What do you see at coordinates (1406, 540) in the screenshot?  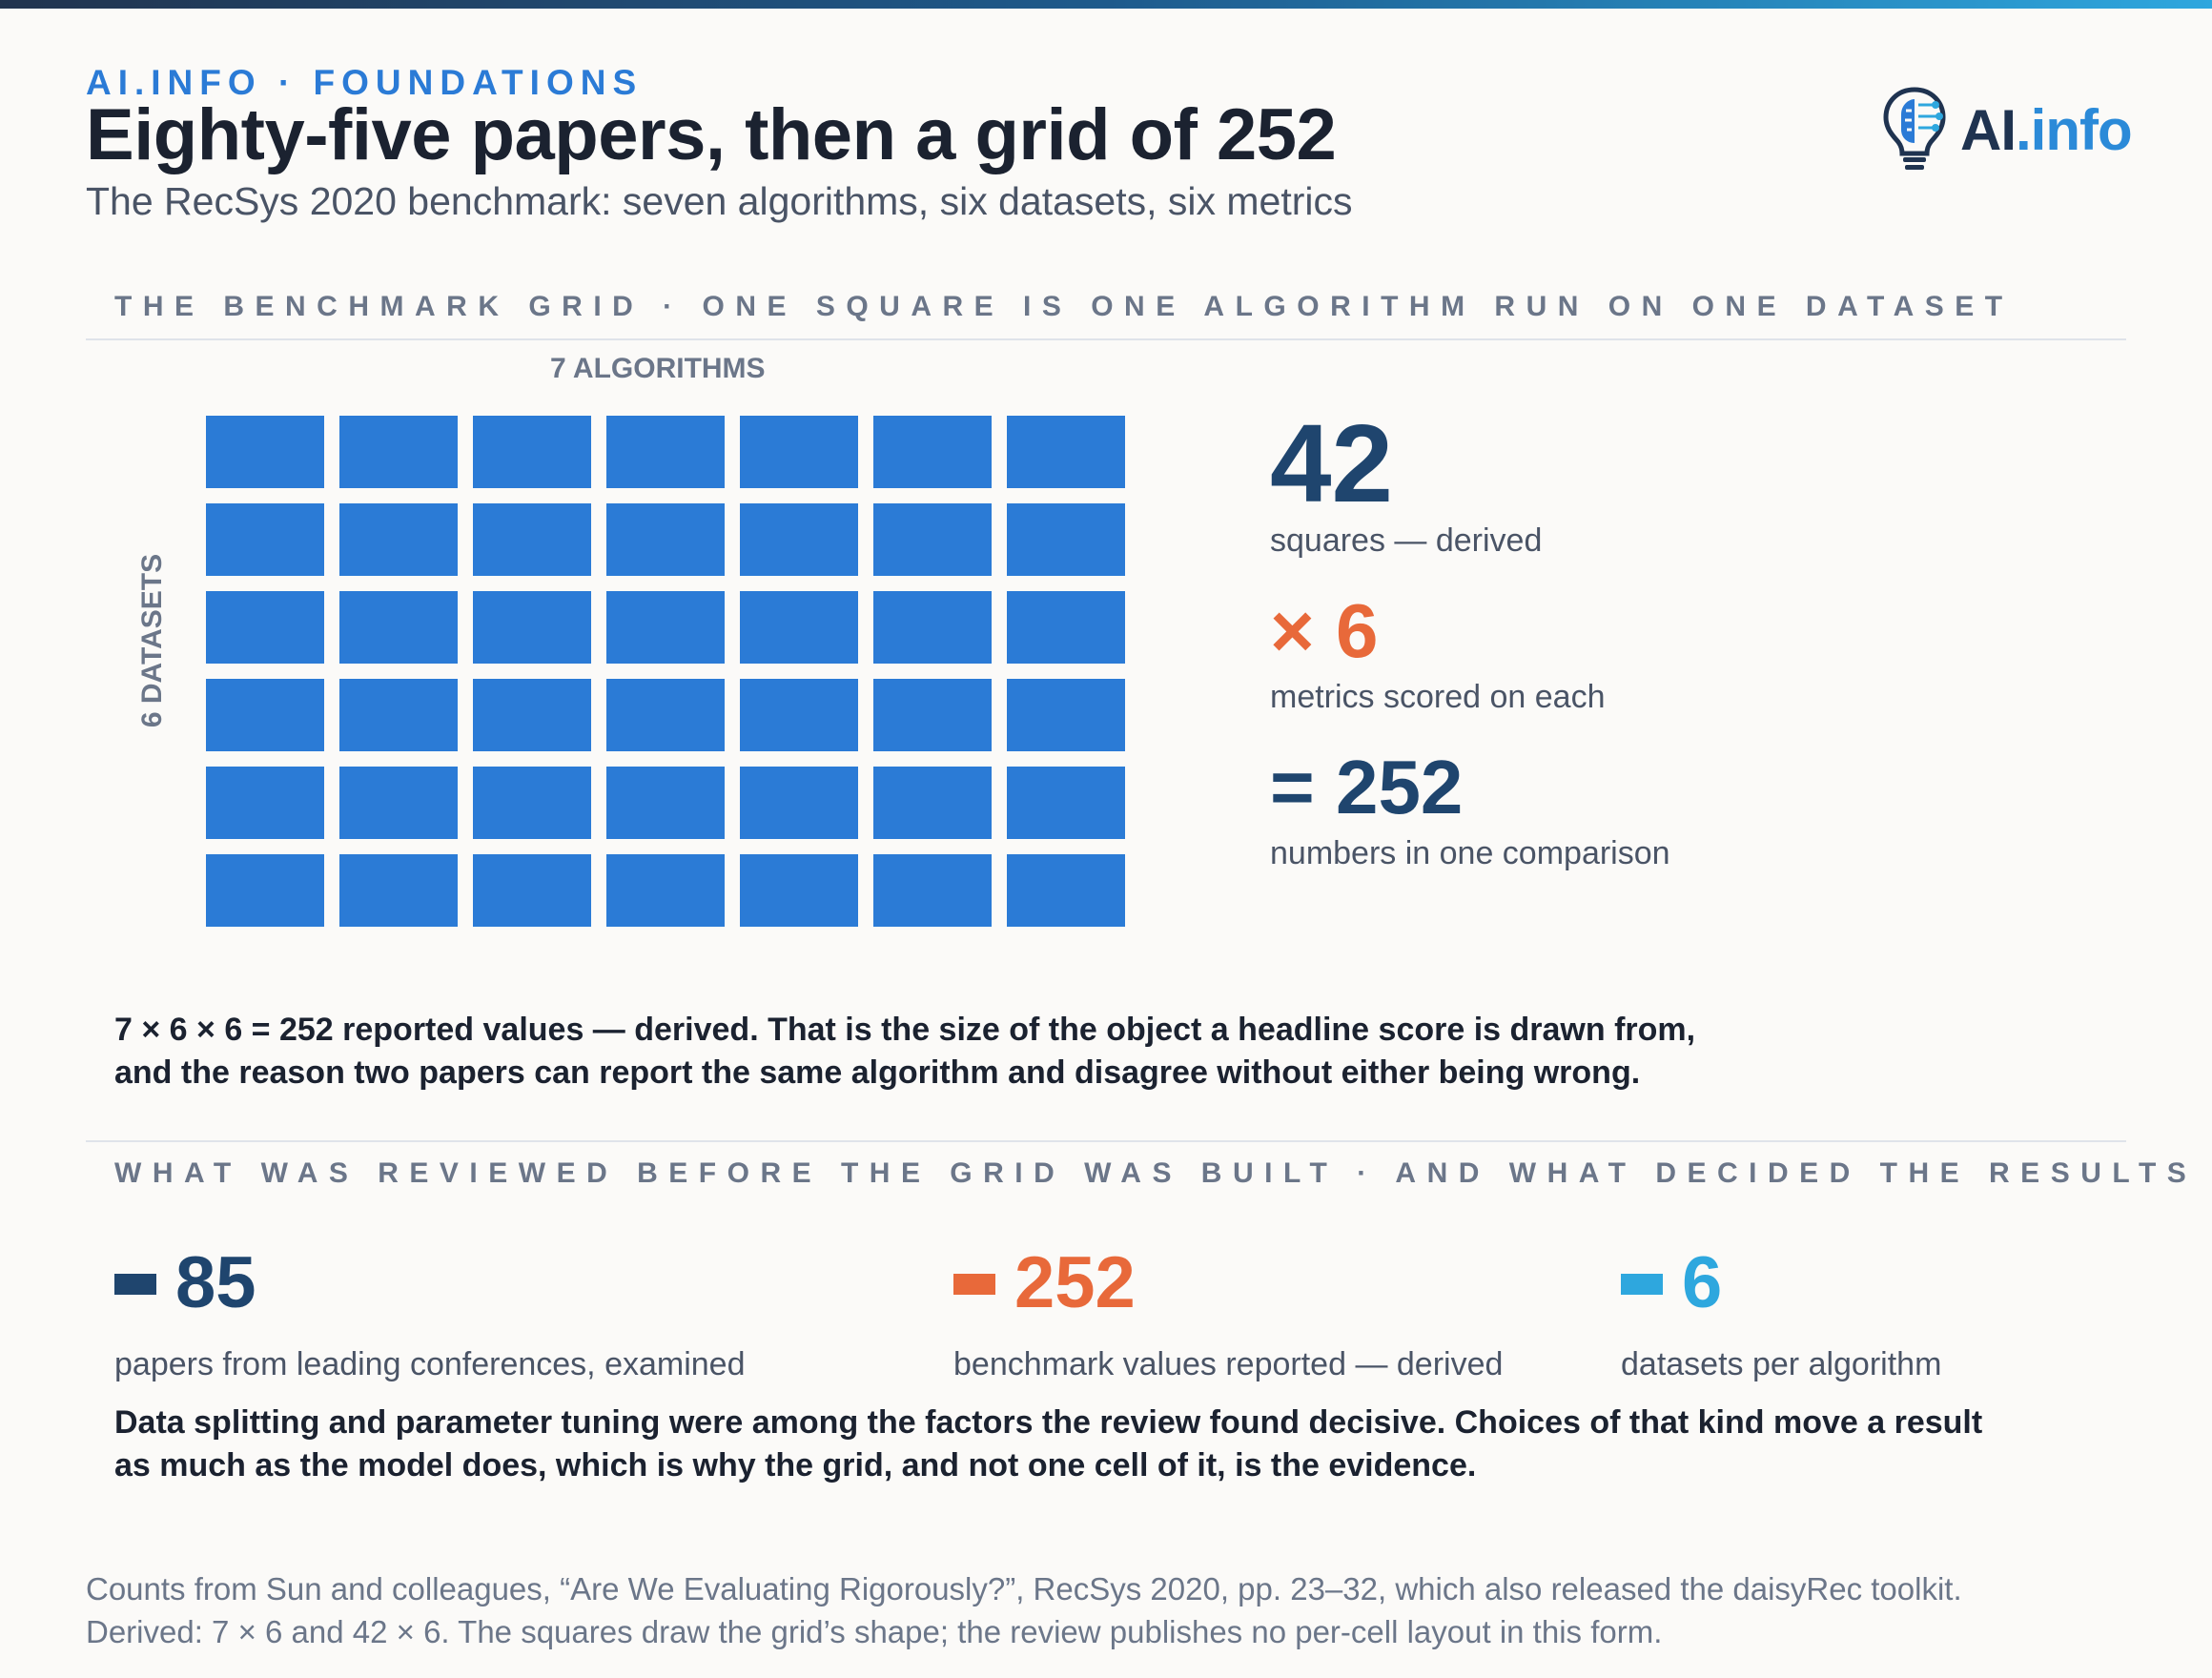 I see `squares-caption: squares — derived` at bounding box center [1406, 540].